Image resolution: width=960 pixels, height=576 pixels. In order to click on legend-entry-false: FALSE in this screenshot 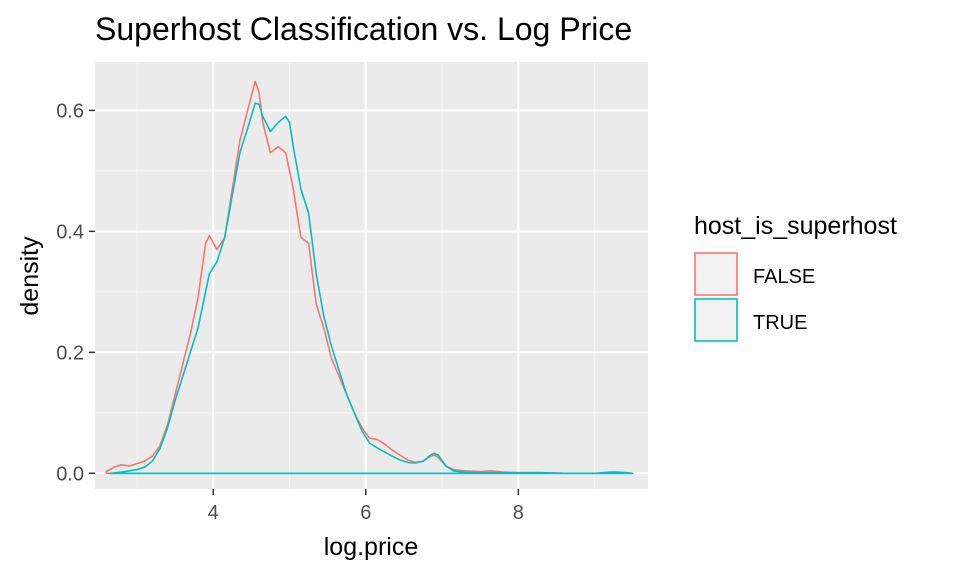, I will do `click(754, 274)`.